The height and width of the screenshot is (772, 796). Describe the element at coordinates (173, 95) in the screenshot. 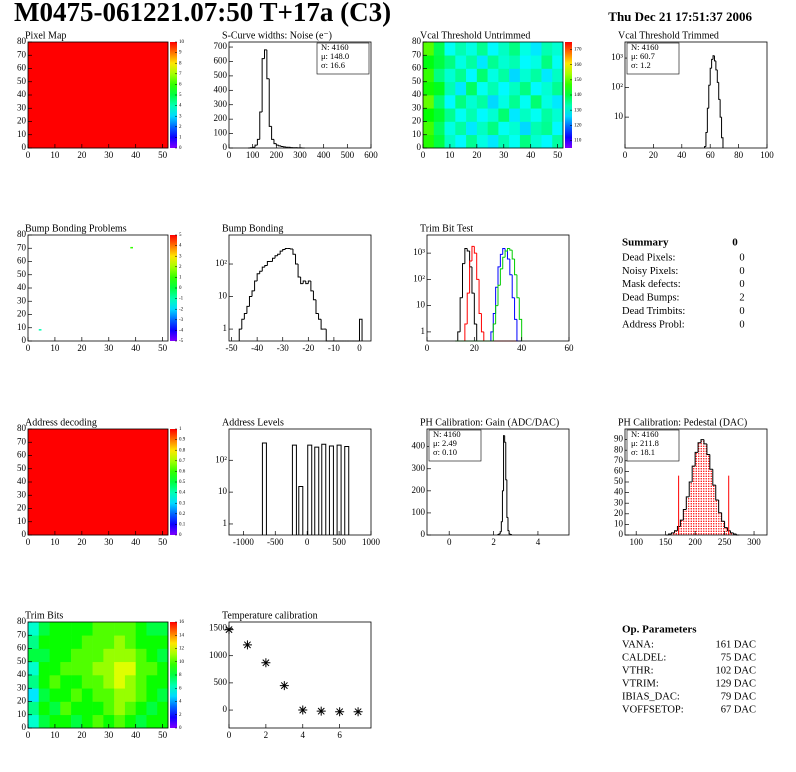

I see `color-bar` at that location.